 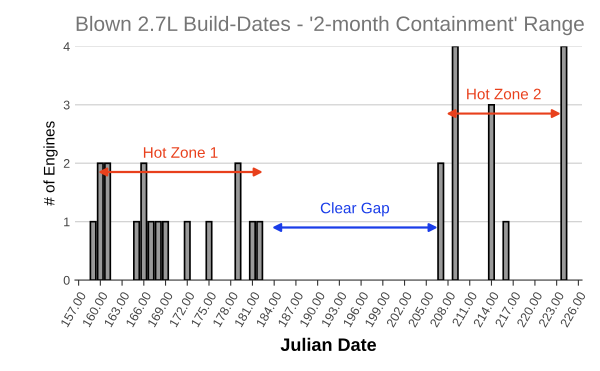 I want to click on y-tick-label: 4, so click(x=66, y=46).